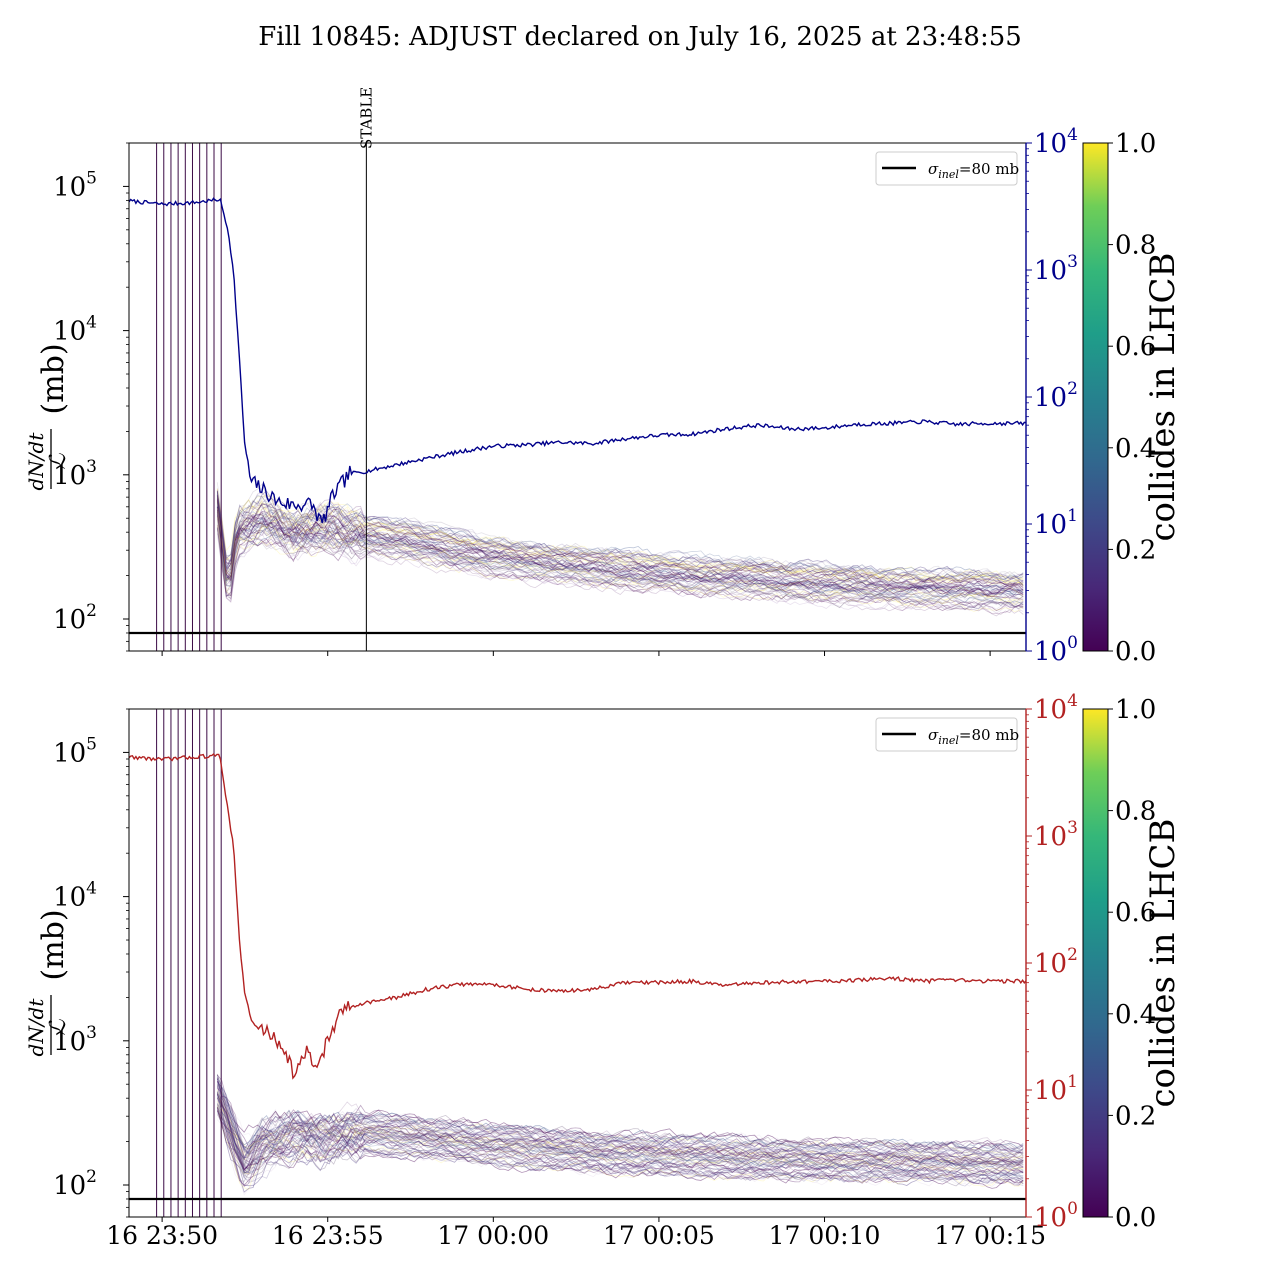  What do you see at coordinates (1135, 1218) in the screenshot?
I see `colorbar-tick-label: 0.0` at bounding box center [1135, 1218].